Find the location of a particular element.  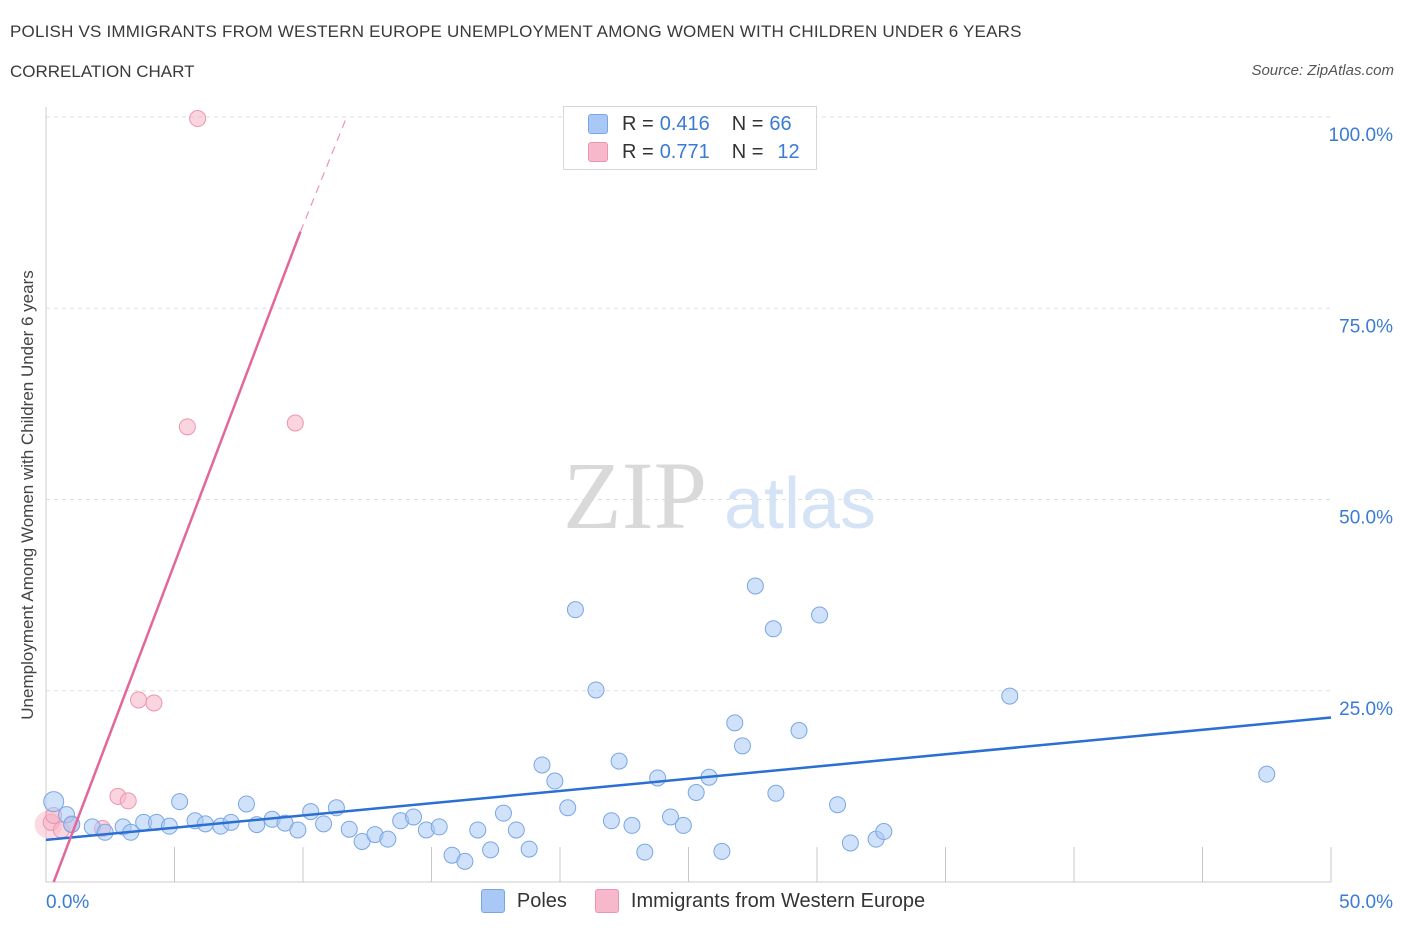

y-tick-label: 100.0% is located at coordinates (1361, 135).